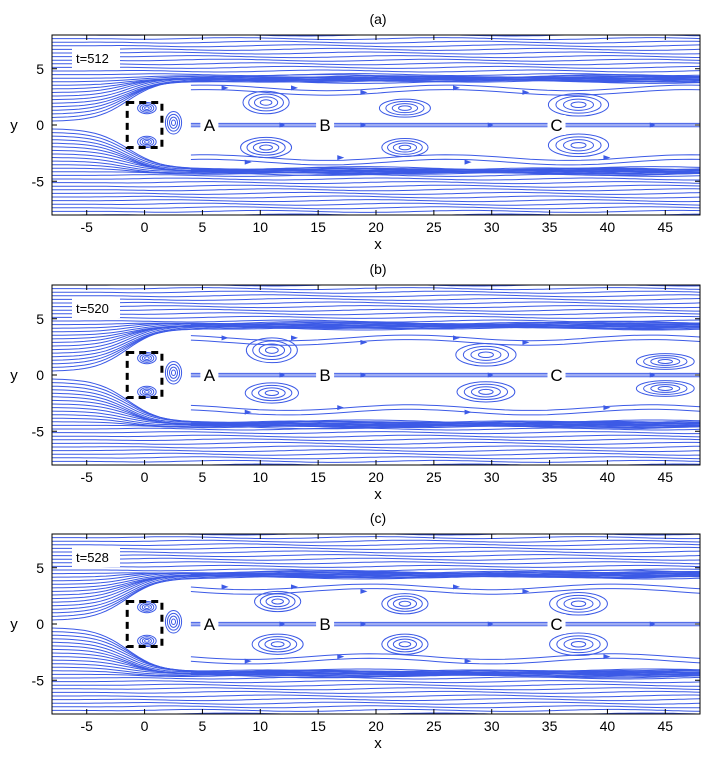 The image size is (708, 760). Describe the element at coordinates (376, 726) in the screenshot. I see `x-tick-label: 20` at that location.